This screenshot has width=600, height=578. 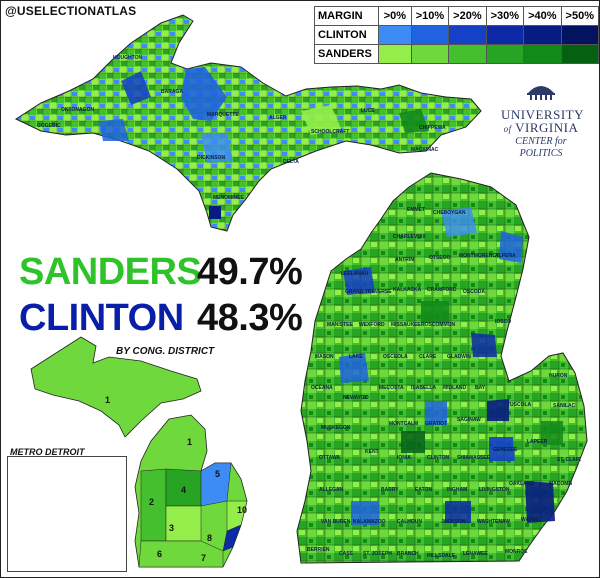 What do you see at coordinates (77, 110) in the screenshot?
I see `label-ontonagon: ONTONAGON` at bounding box center [77, 110].